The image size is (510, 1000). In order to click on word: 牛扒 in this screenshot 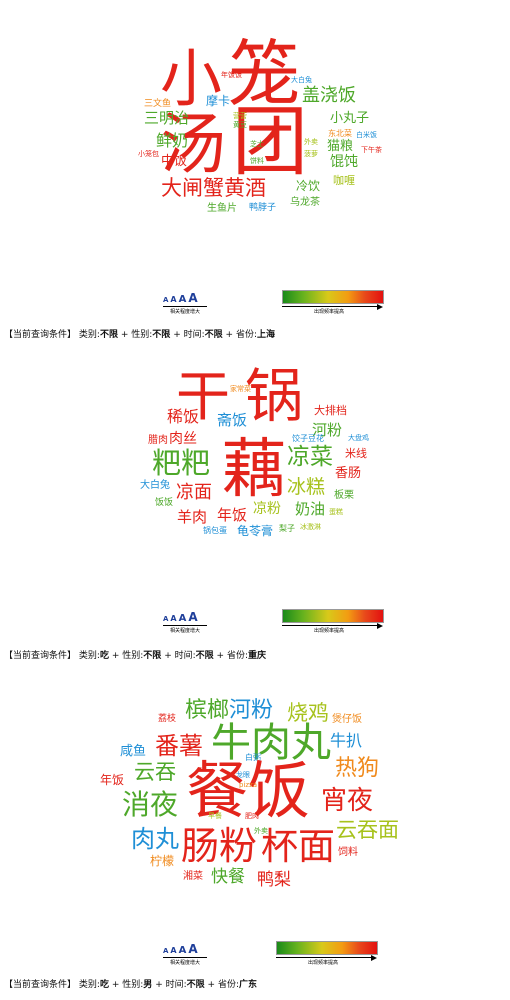, I will do `click(346, 740)`.